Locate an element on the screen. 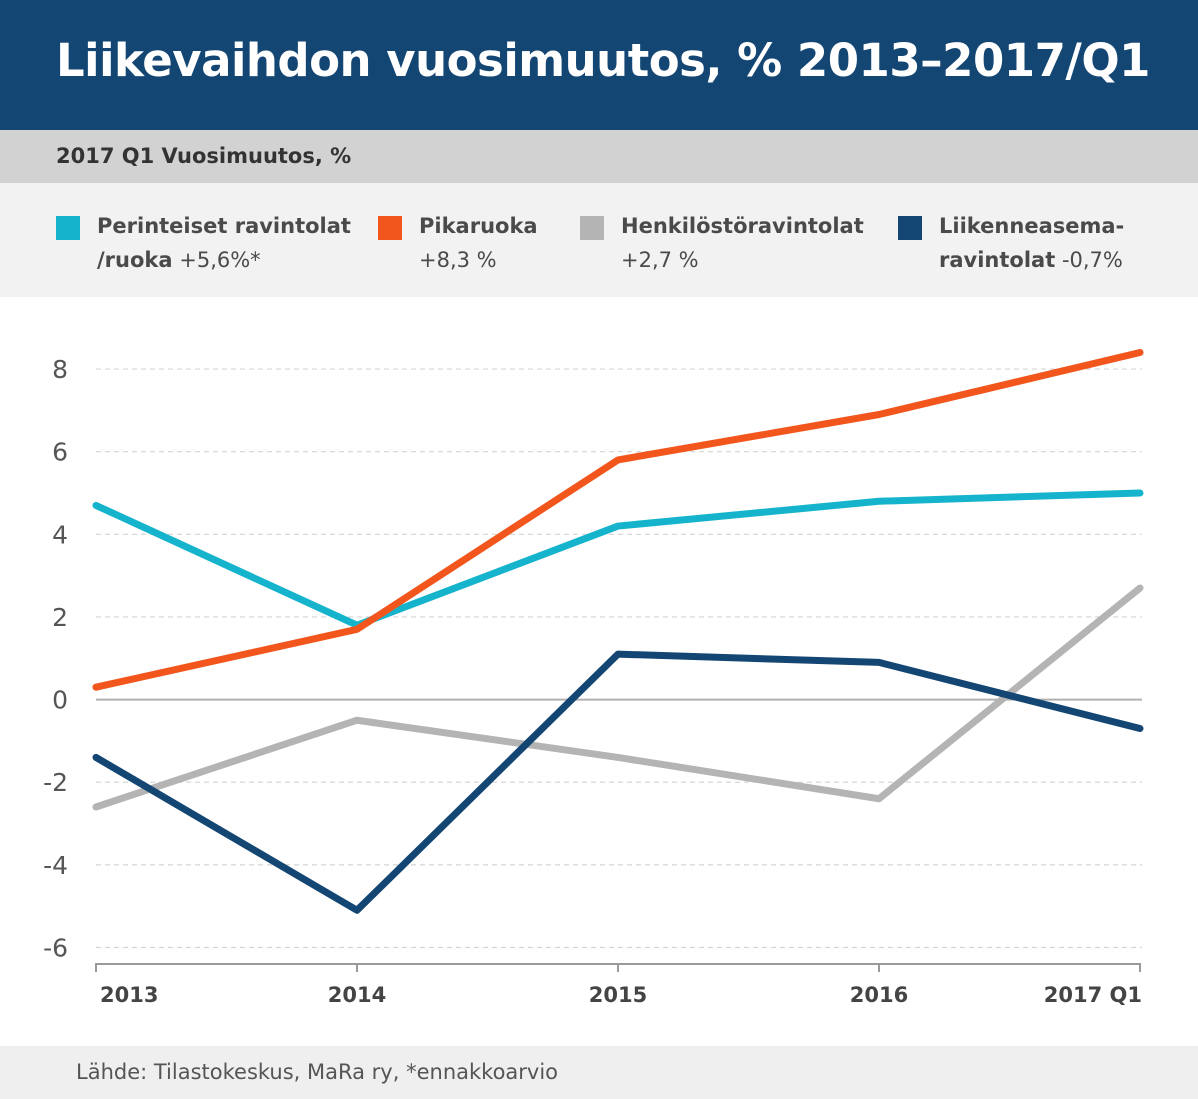  legend-swatch-pikaruoka is located at coordinates (390, 228).